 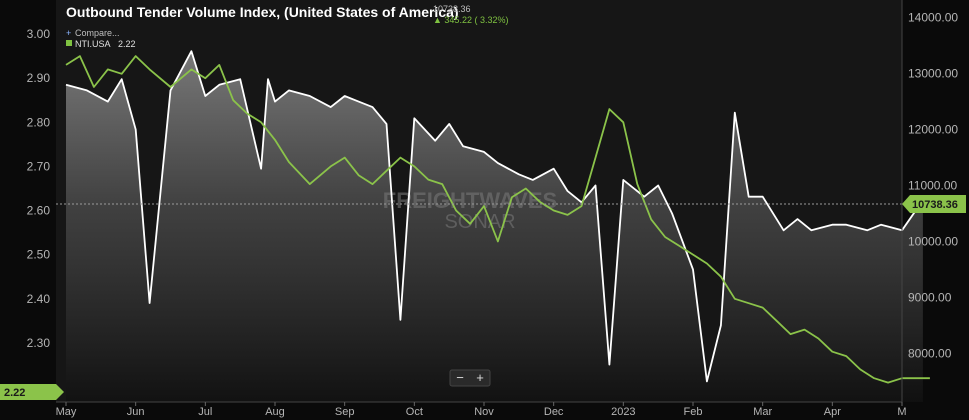 What do you see at coordinates (933, 74) in the screenshot?
I see `right-tick-label: 13000.00` at bounding box center [933, 74].